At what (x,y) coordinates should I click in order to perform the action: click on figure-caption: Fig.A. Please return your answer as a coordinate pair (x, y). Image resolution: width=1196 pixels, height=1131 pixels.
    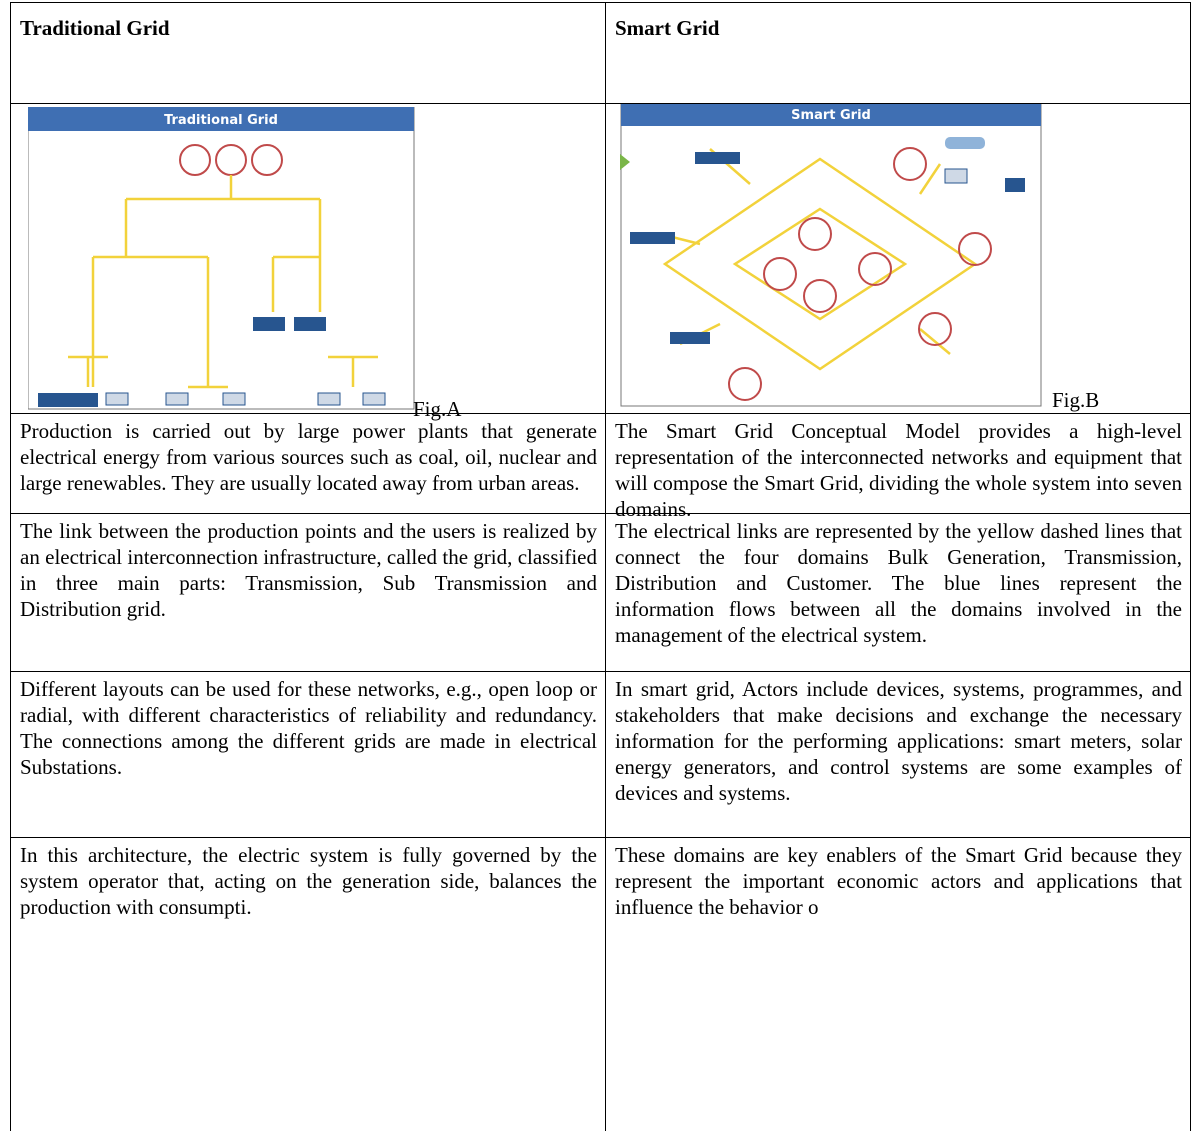
    Looking at the image, I should click on (437, 409).